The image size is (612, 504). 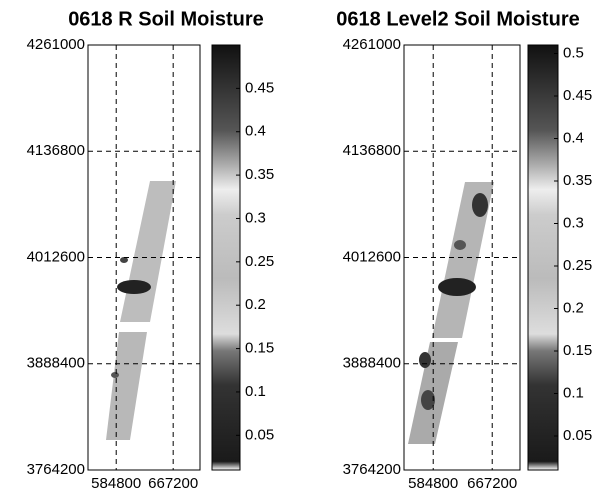 What do you see at coordinates (166, 19) in the screenshot?
I see `chart-title: 0618 R Soil Moisture` at bounding box center [166, 19].